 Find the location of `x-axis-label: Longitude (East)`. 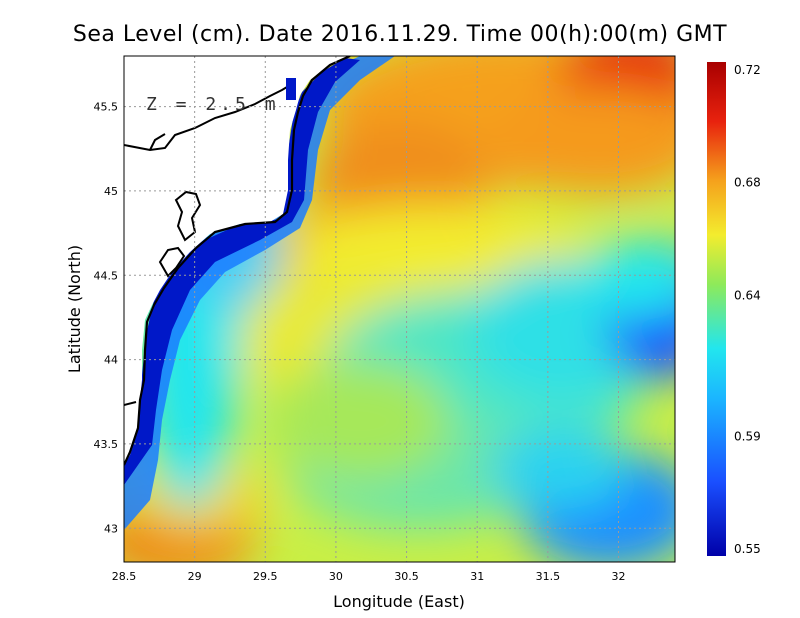

x-axis-label: Longitude (East) is located at coordinates (399, 601).